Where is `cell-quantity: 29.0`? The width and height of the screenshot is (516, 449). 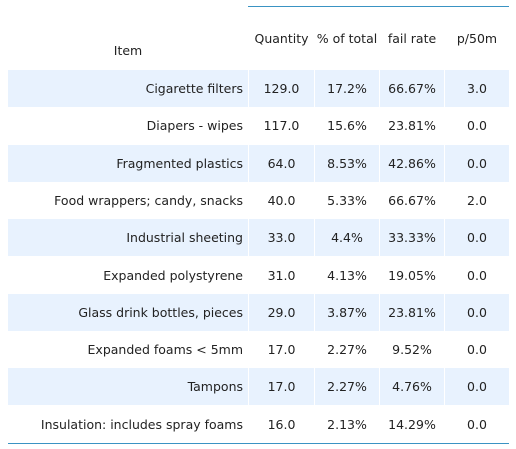 cell-quantity: 29.0 is located at coordinates (281, 312).